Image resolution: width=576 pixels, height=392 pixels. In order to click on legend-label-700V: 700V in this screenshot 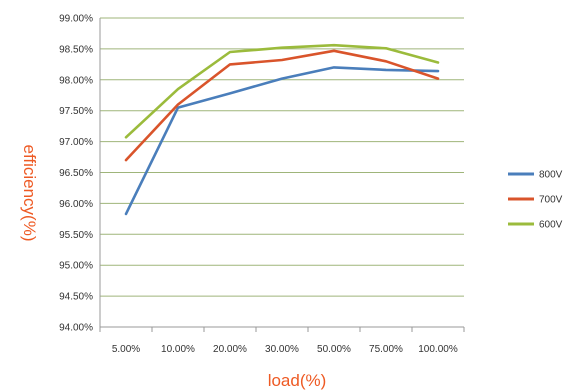, I will do `click(551, 200)`.